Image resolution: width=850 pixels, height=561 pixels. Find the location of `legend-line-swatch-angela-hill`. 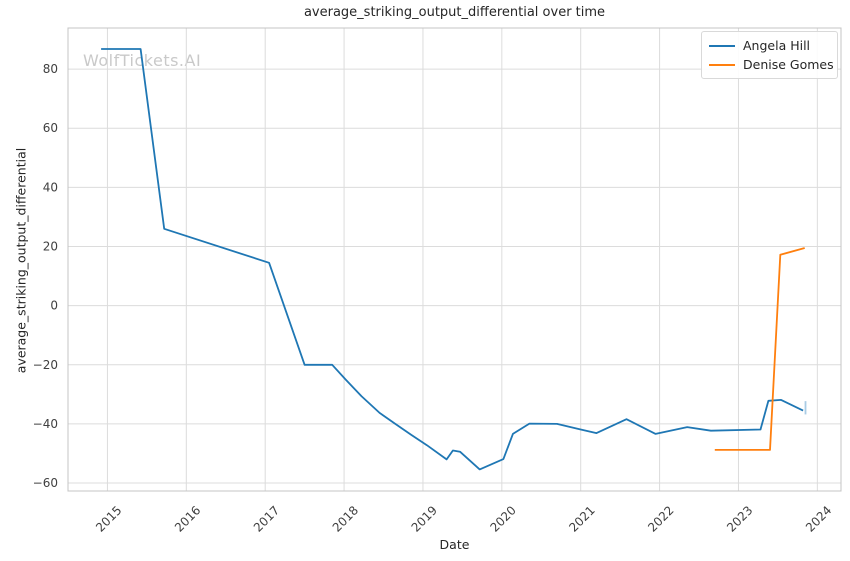

legend-line-swatch-angela-hill is located at coordinates (722, 45).